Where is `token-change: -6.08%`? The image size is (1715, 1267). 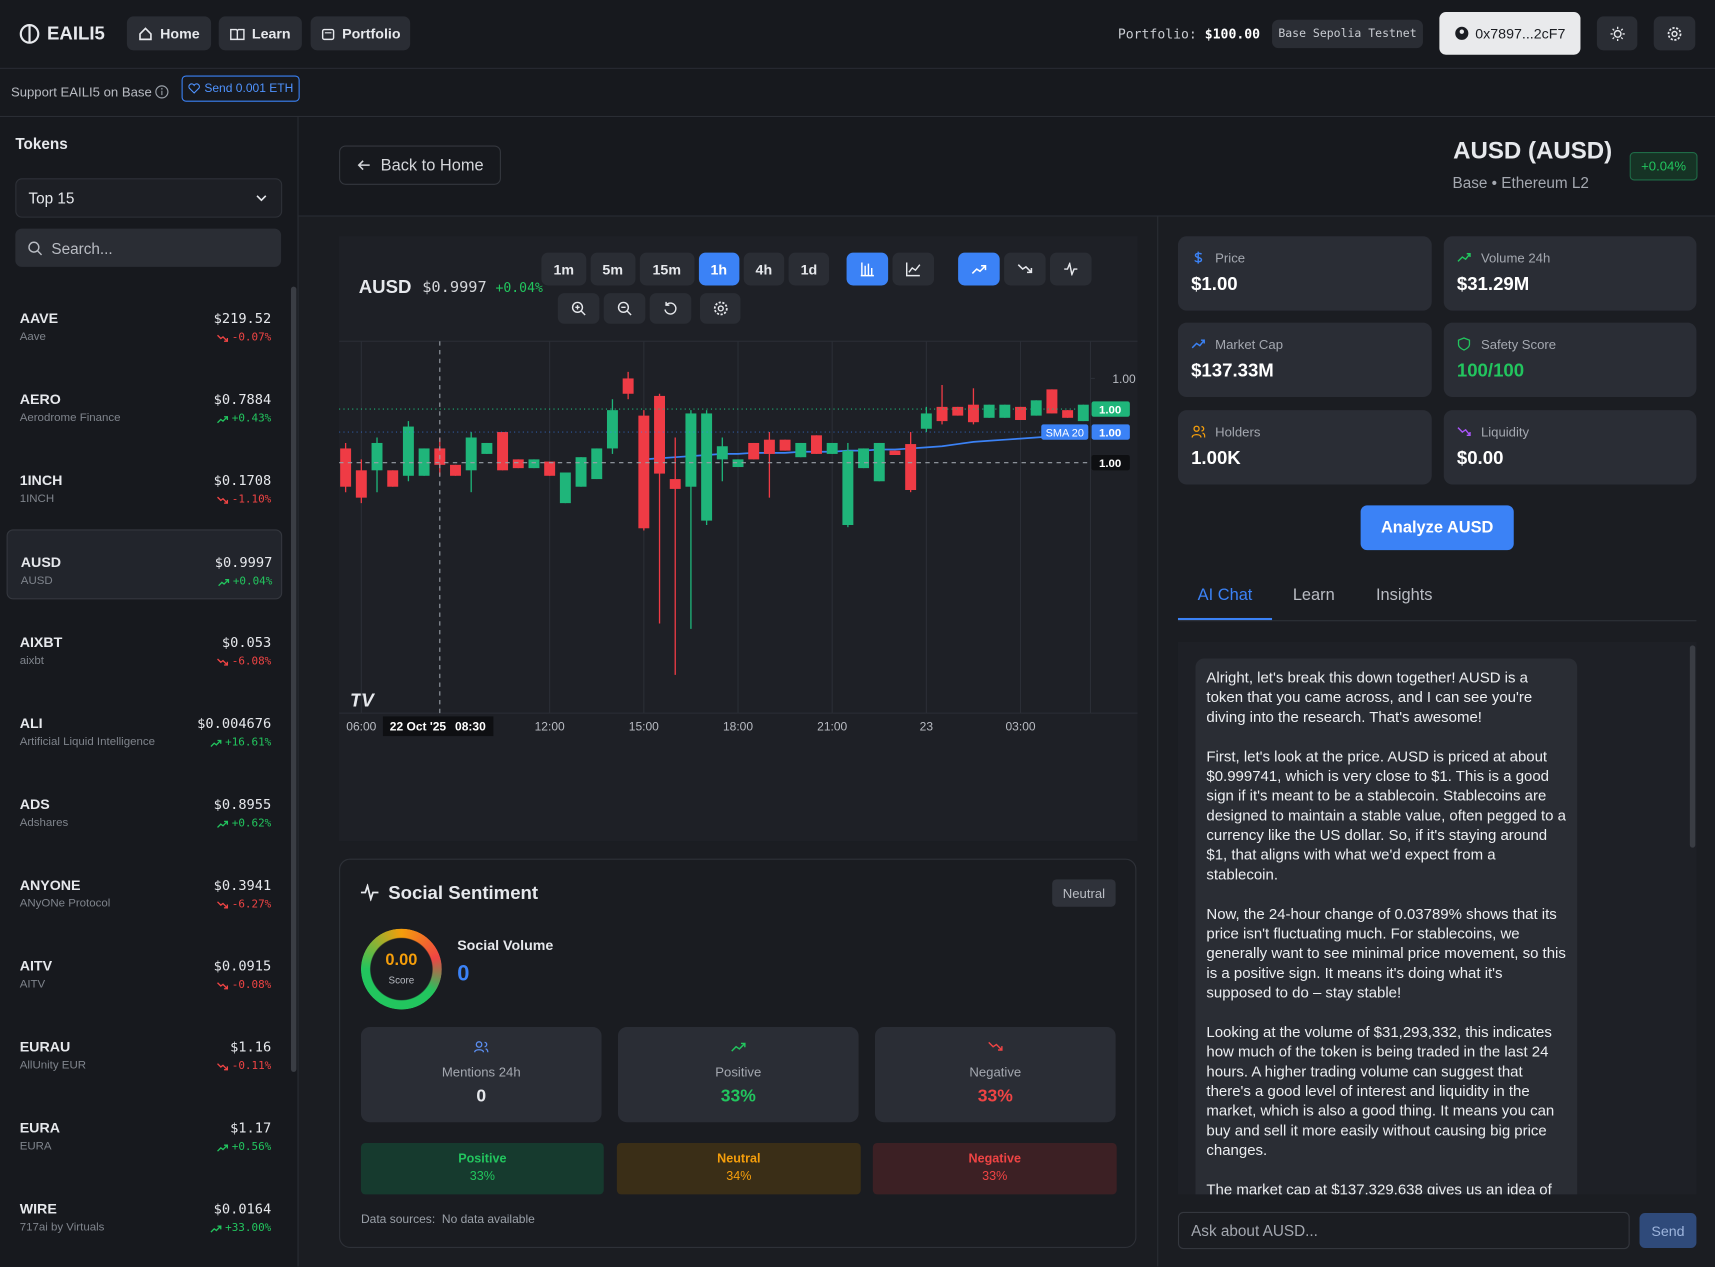 token-change: -6.08% is located at coordinates (243, 662).